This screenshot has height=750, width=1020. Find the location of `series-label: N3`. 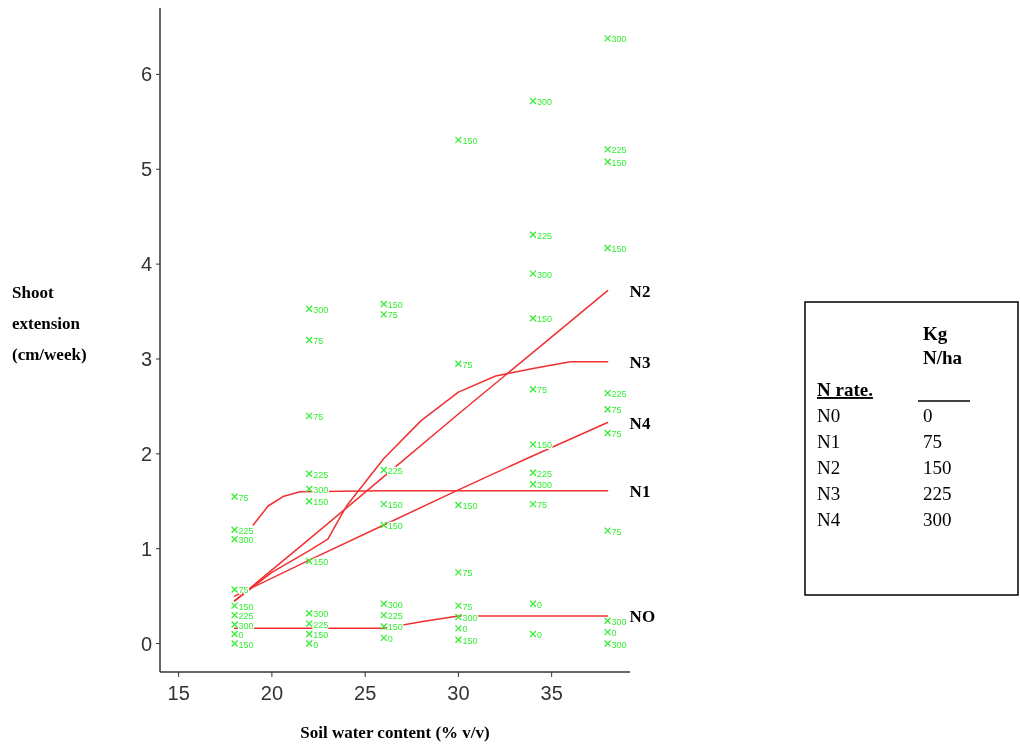

series-label: N3 is located at coordinates (640, 362).